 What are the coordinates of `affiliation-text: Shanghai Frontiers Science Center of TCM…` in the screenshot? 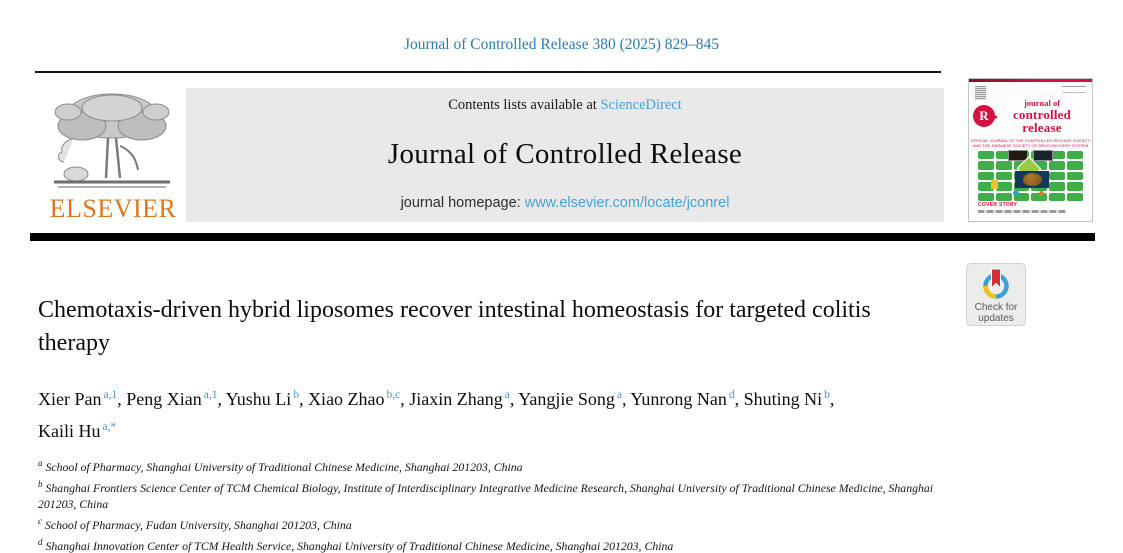 It's located at (486, 496).